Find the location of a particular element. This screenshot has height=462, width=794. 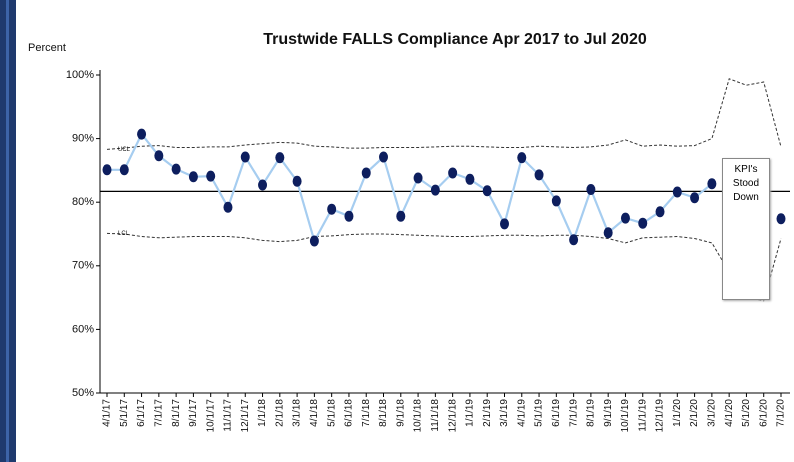

x-tick-label: 4/1/19 is located at coordinates (521, 413).